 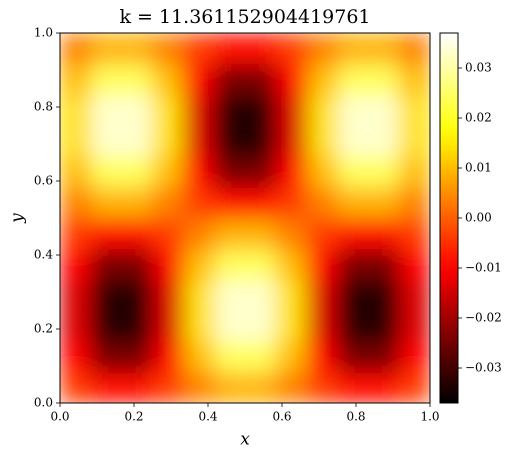 I want to click on colorbar-tick-label: −0.03, so click(x=483, y=368).